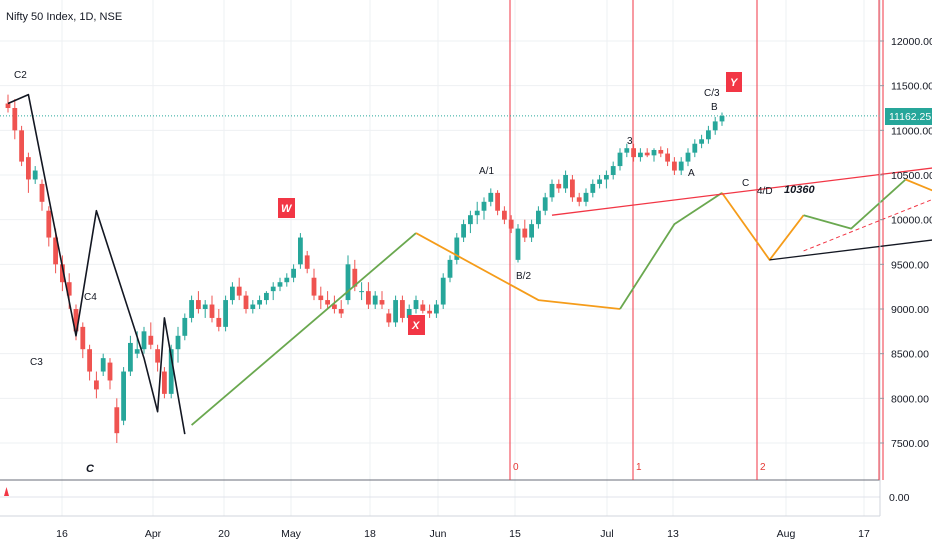  I want to click on wave-label-a: A, so click(691, 173).